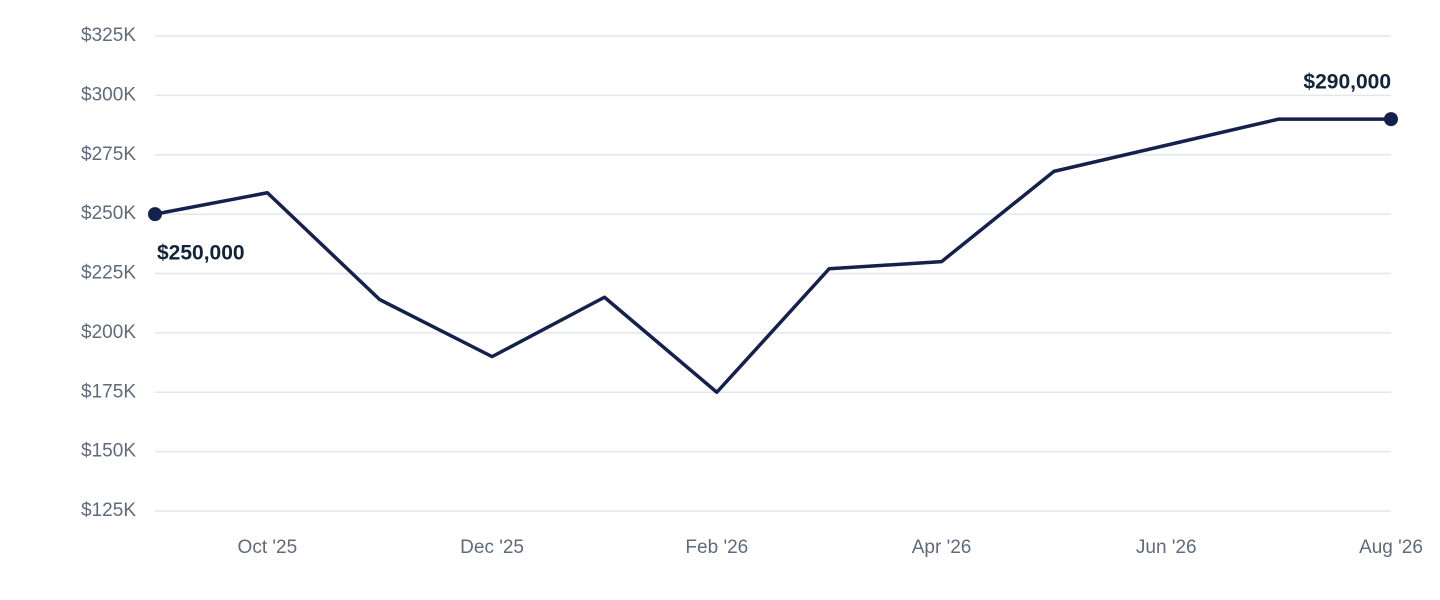  Describe the element at coordinates (108, 451) in the screenshot. I see `y-tick-label: $150K` at that location.